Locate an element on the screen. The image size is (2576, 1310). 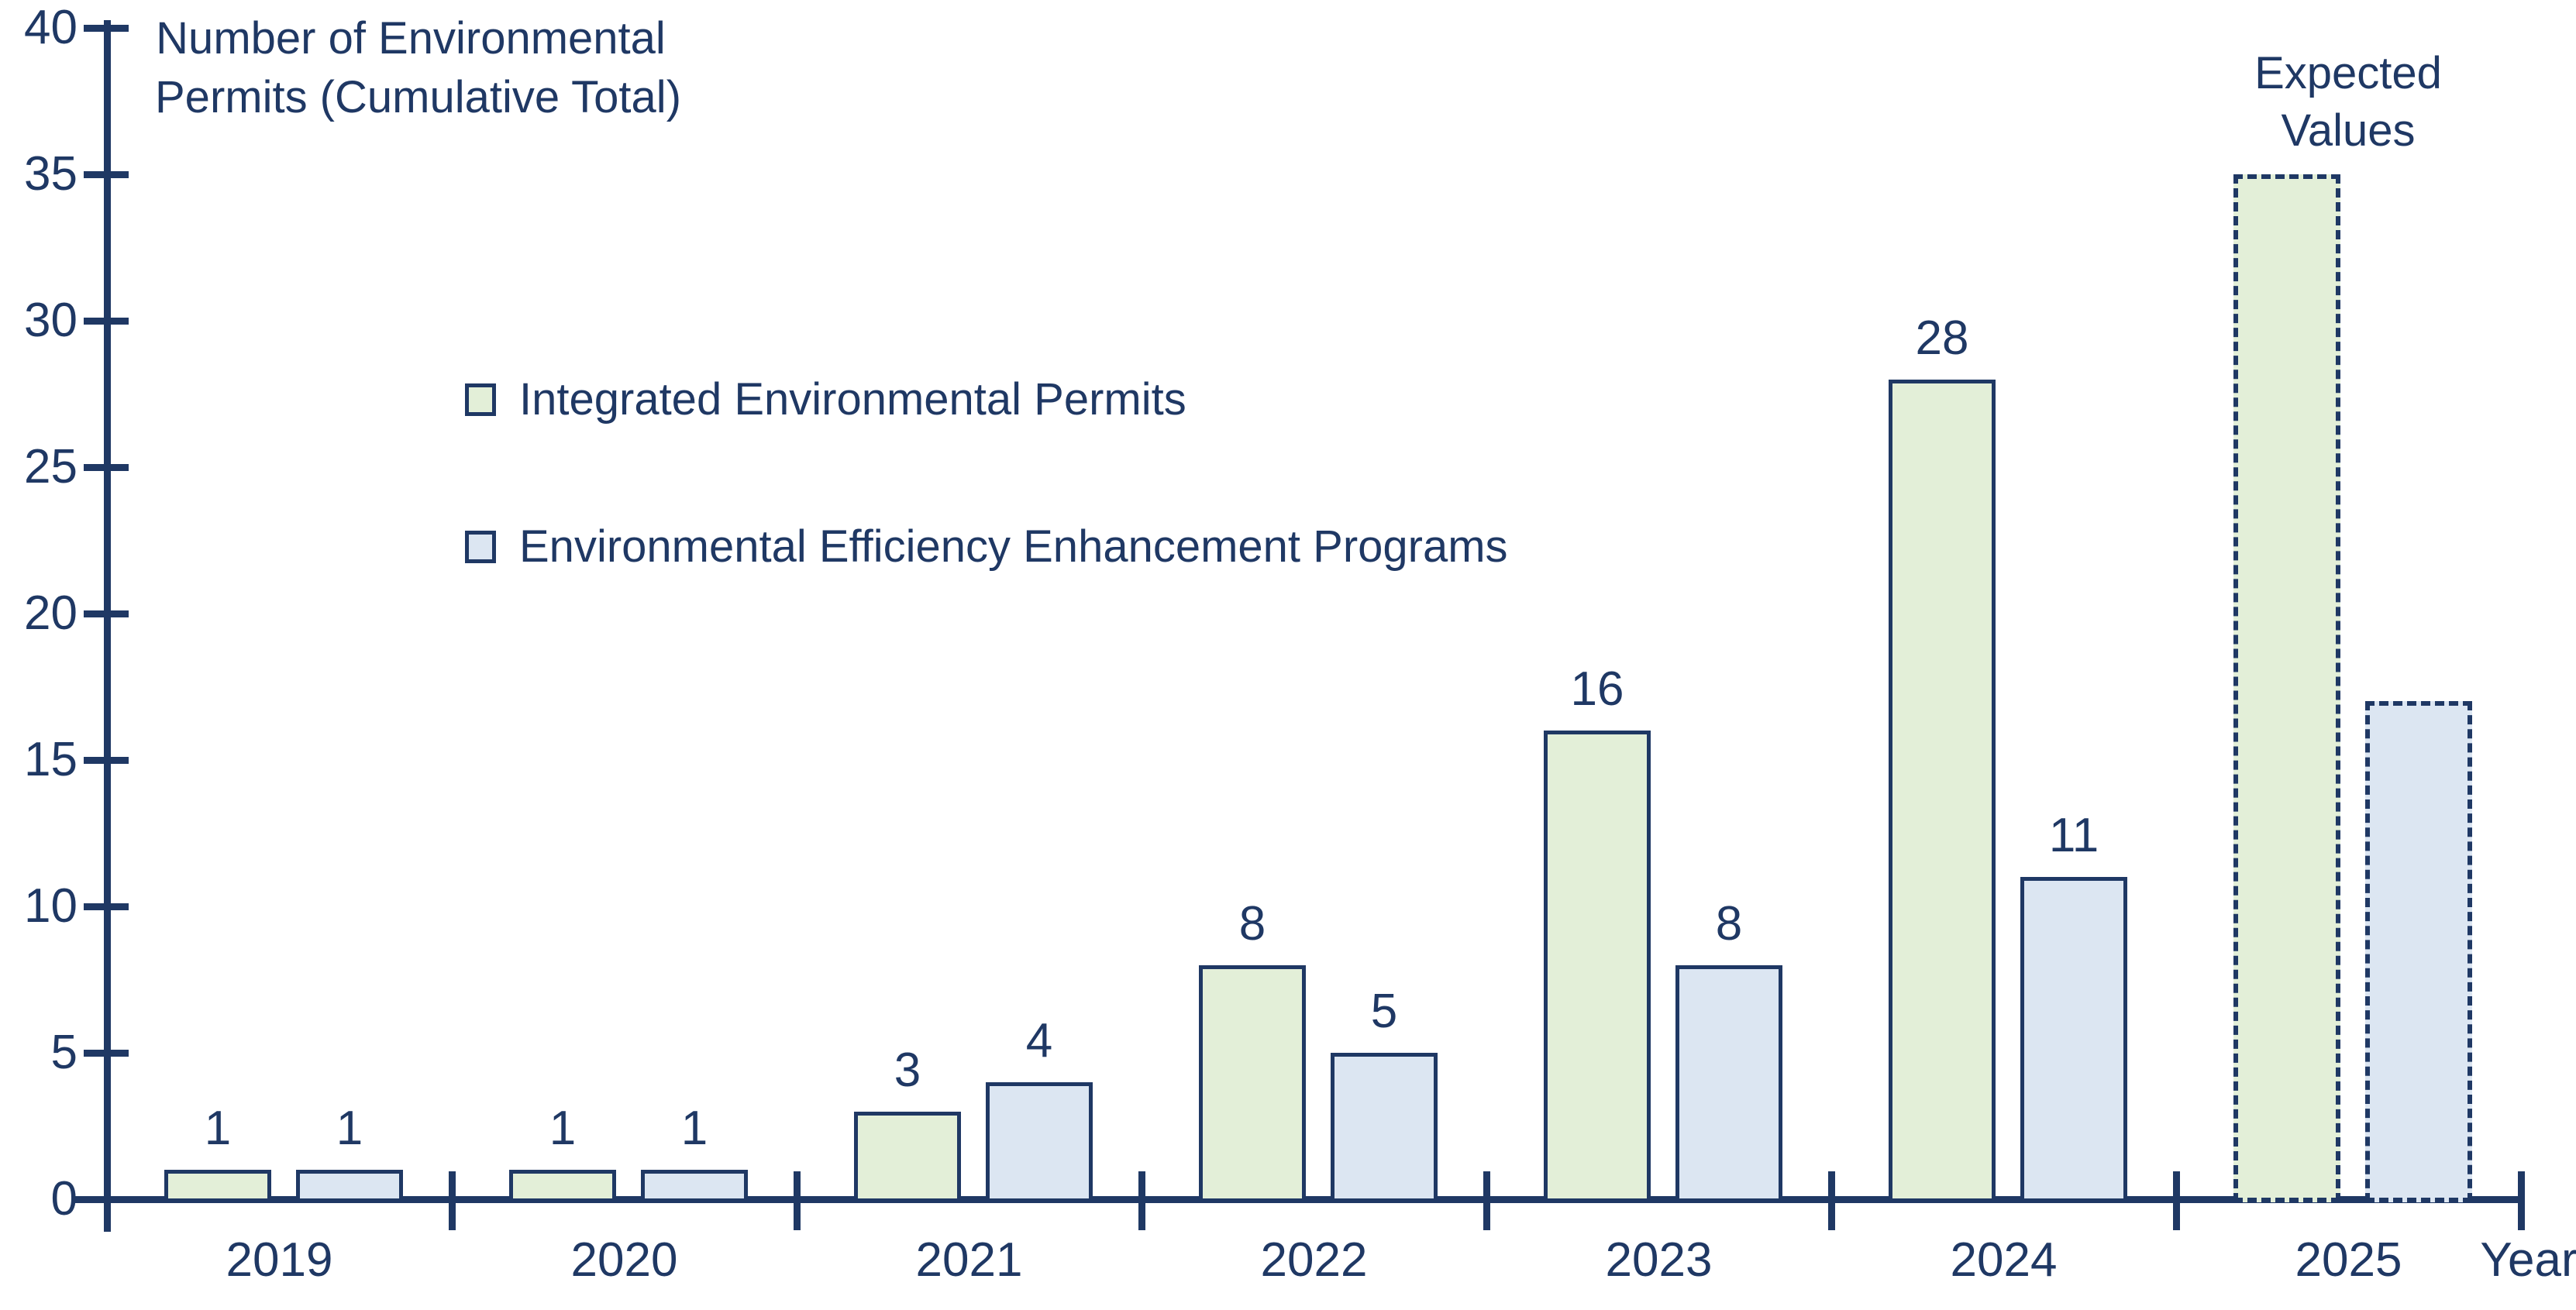
y-axis-title-line2: Permits (Cumulative Total) is located at coordinates (418, 97).